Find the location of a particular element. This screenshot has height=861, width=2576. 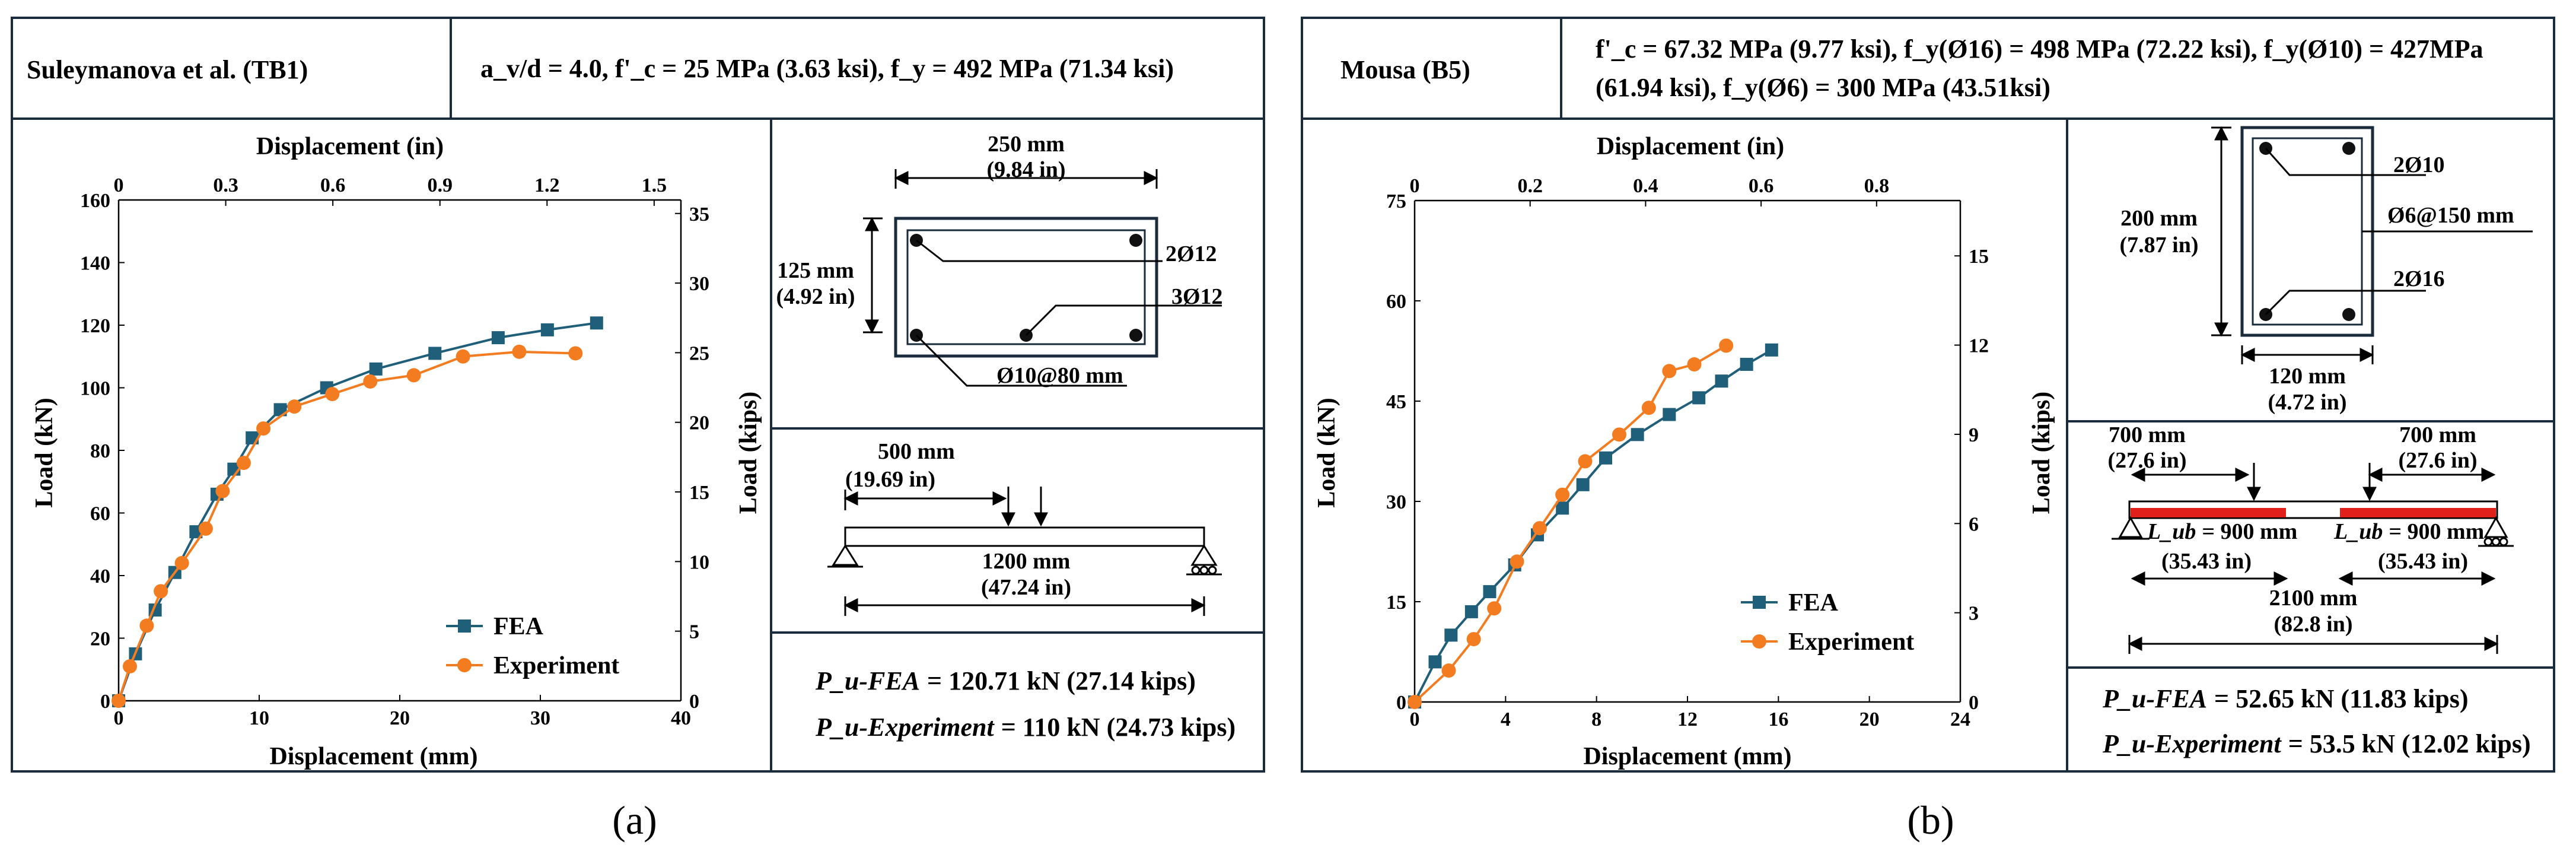

panel-a-y-tick-label: 60 is located at coordinates (100, 514).